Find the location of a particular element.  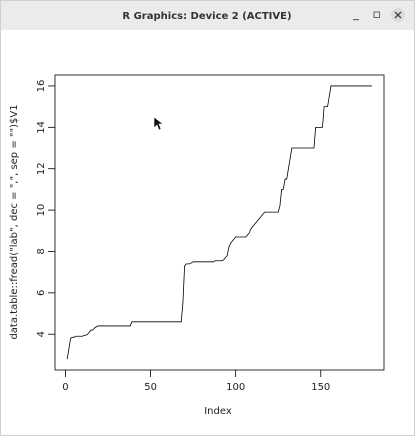

y-tick-label: 16 is located at coordinates (41, 86).